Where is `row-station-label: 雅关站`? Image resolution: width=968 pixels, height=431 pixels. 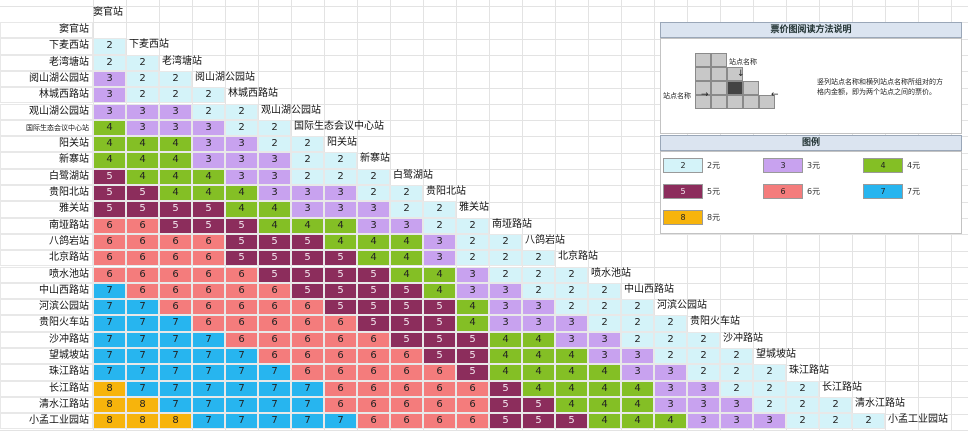 row-station-label: 雅关站 is located at coordinates (46, 209).